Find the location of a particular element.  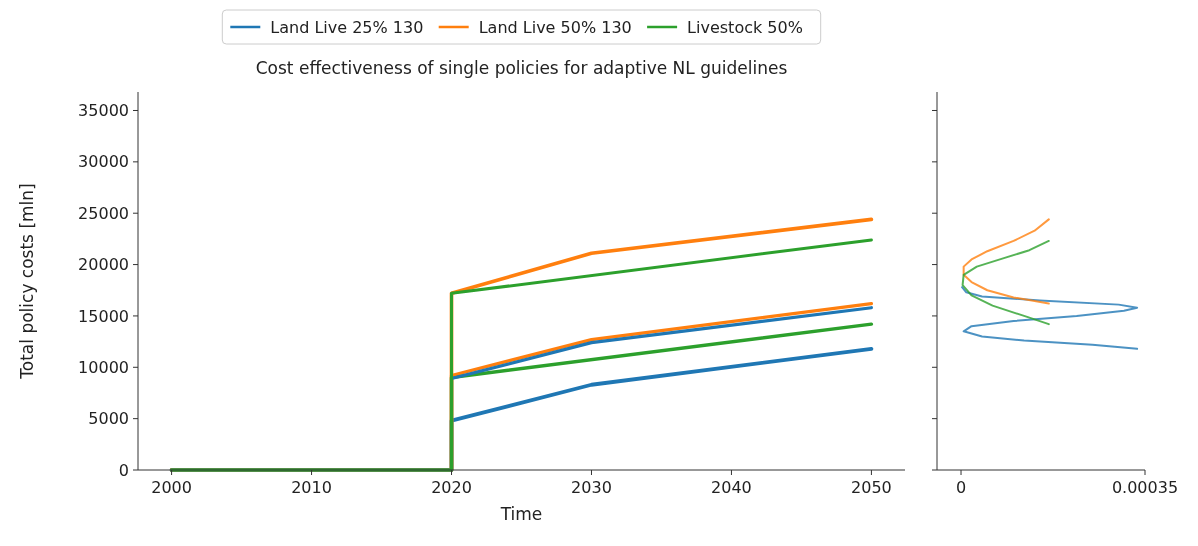

y-tick-label: 30000 is located at coordinates (103, 162).